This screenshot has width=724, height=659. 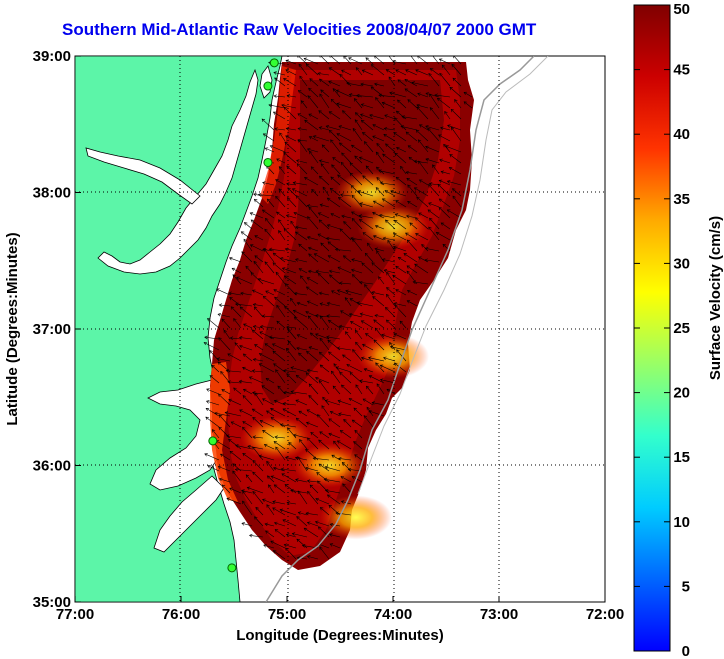 What do you see at coordinates (75, 614) in the screenshot?
I see `x-tick-label: 77:00` at bounding box center [75, 614].